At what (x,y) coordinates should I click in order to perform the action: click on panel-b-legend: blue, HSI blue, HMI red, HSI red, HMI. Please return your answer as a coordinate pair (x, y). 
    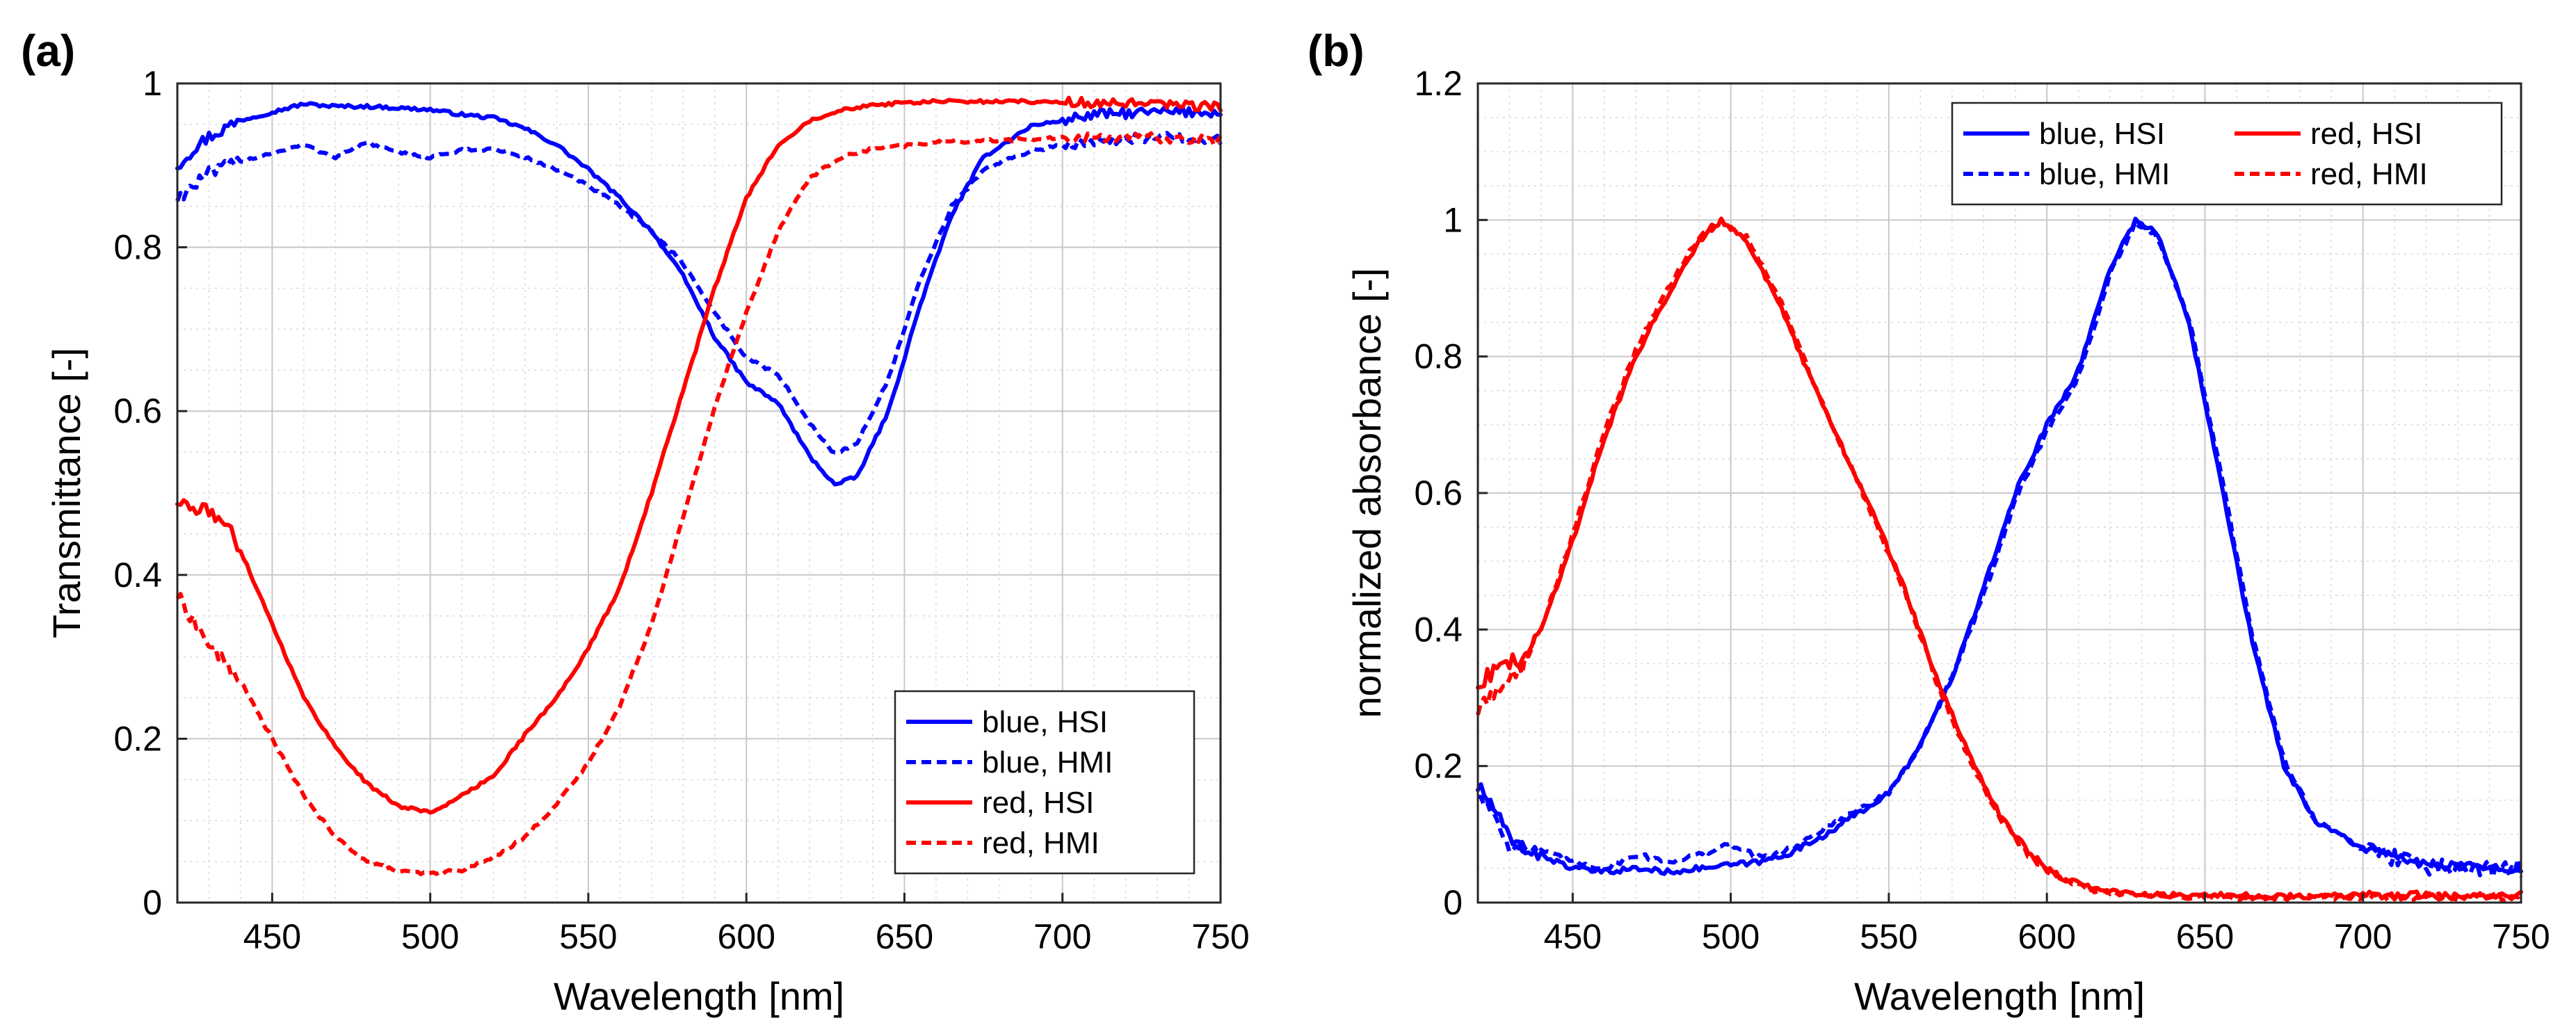
    Looking at the image, I should click on (2227, 154).